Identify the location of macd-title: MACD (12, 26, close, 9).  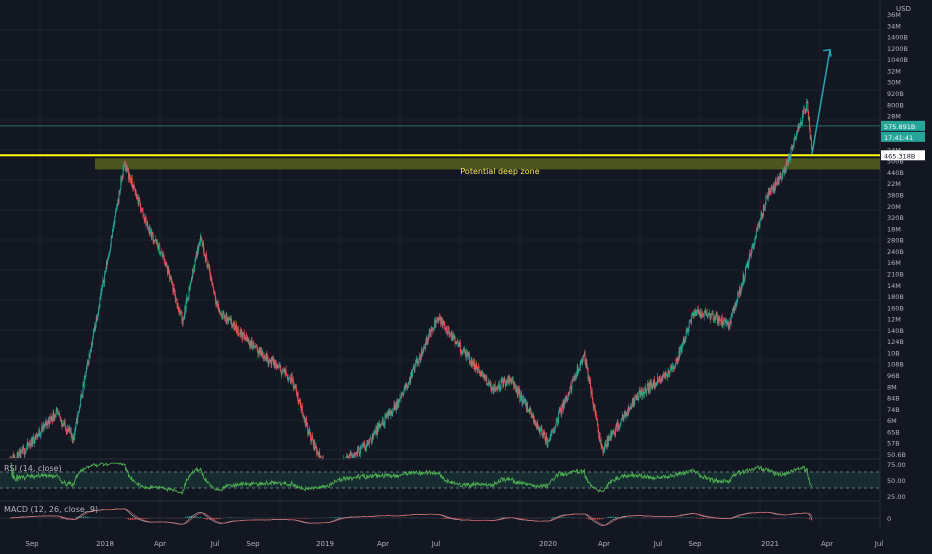
(51, 509).